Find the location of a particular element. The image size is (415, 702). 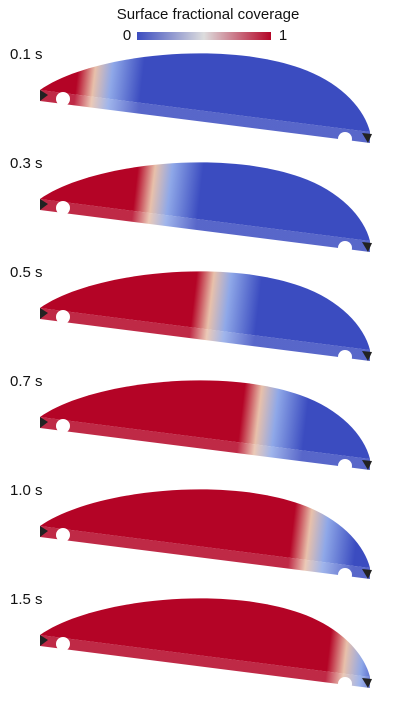

panel: 0.1 s is located at coordinates (191, 96).